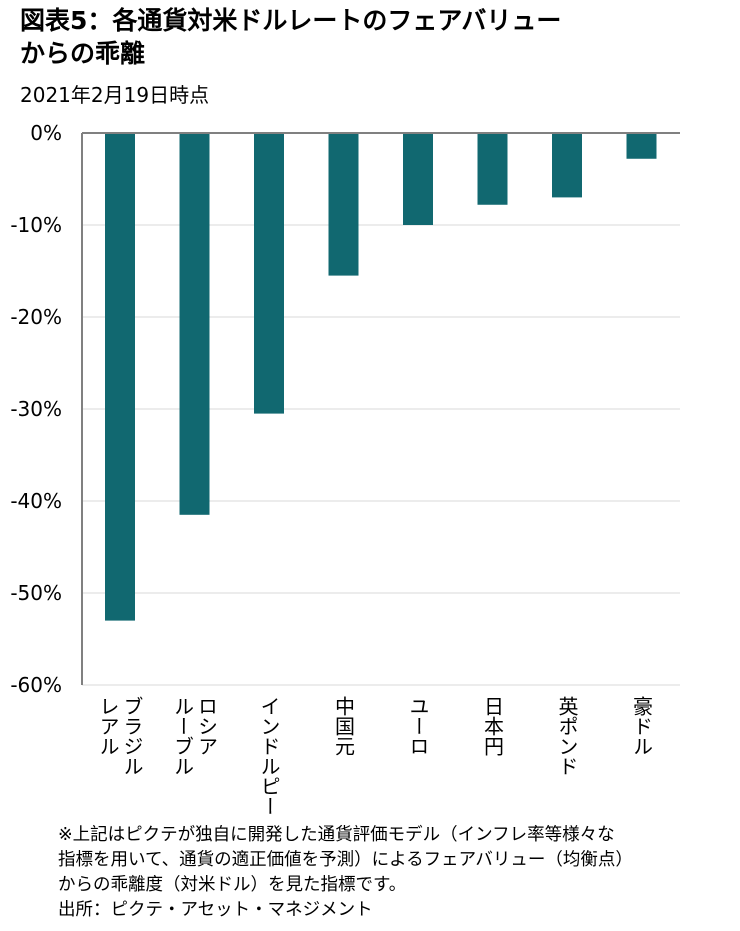 This screenshot has height=931, width=740. I want to click on y-tick-label: -20%, so click(36, 317).